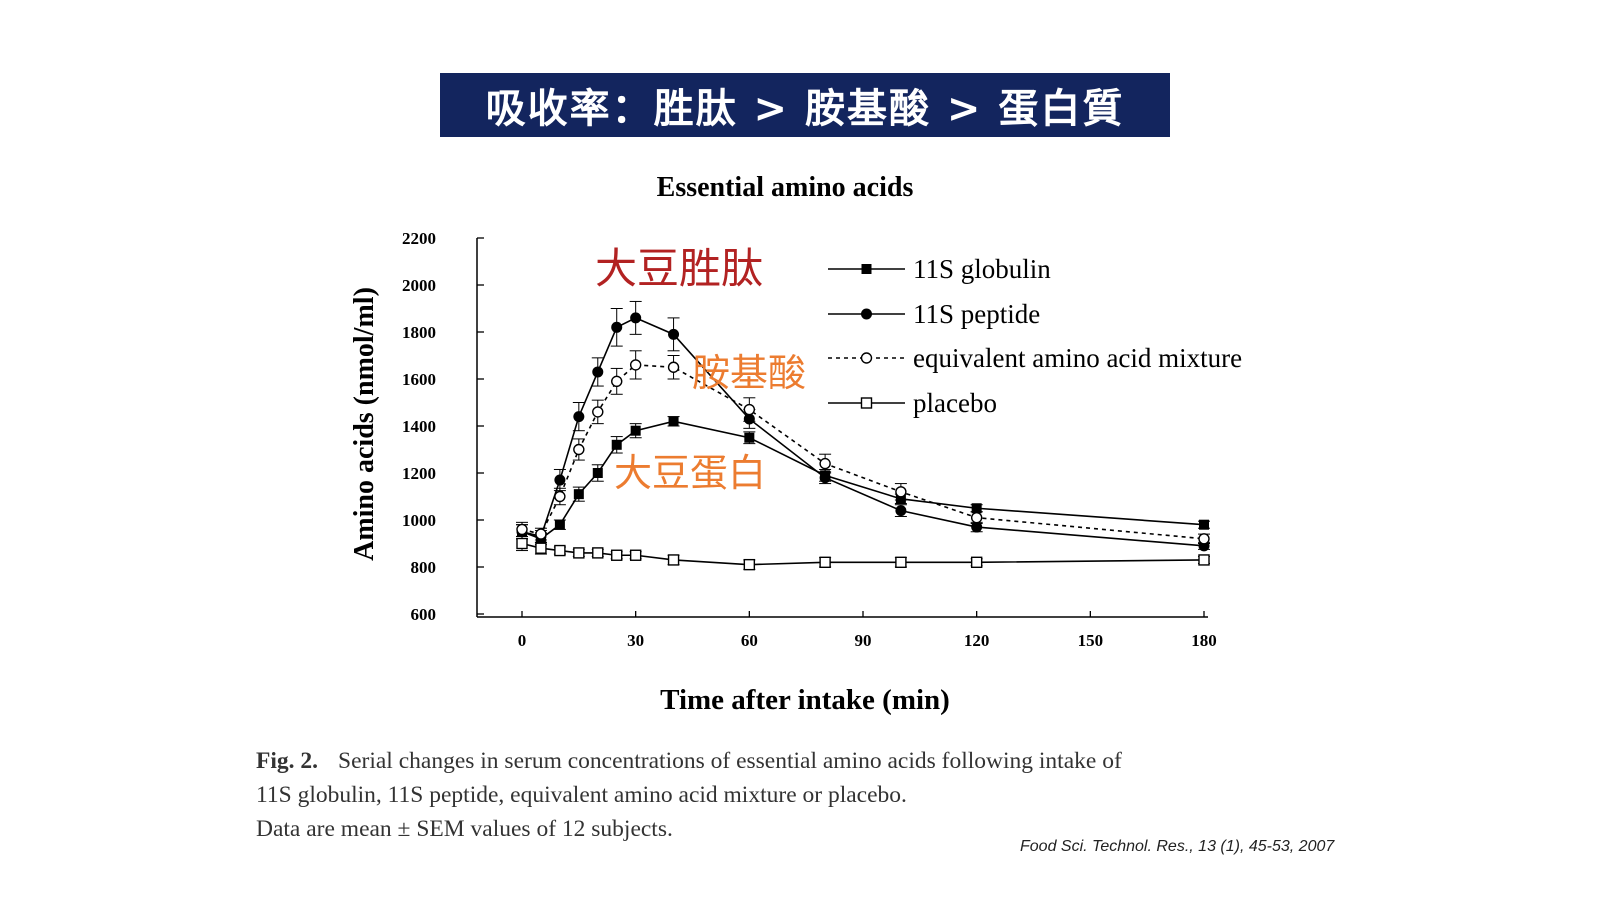 This screenshot has width=1600, height=900. What do you see at coordinates (977, 640) in the screenshot?
I see `x-tick-label: 120` at bounding box center [977, 640].